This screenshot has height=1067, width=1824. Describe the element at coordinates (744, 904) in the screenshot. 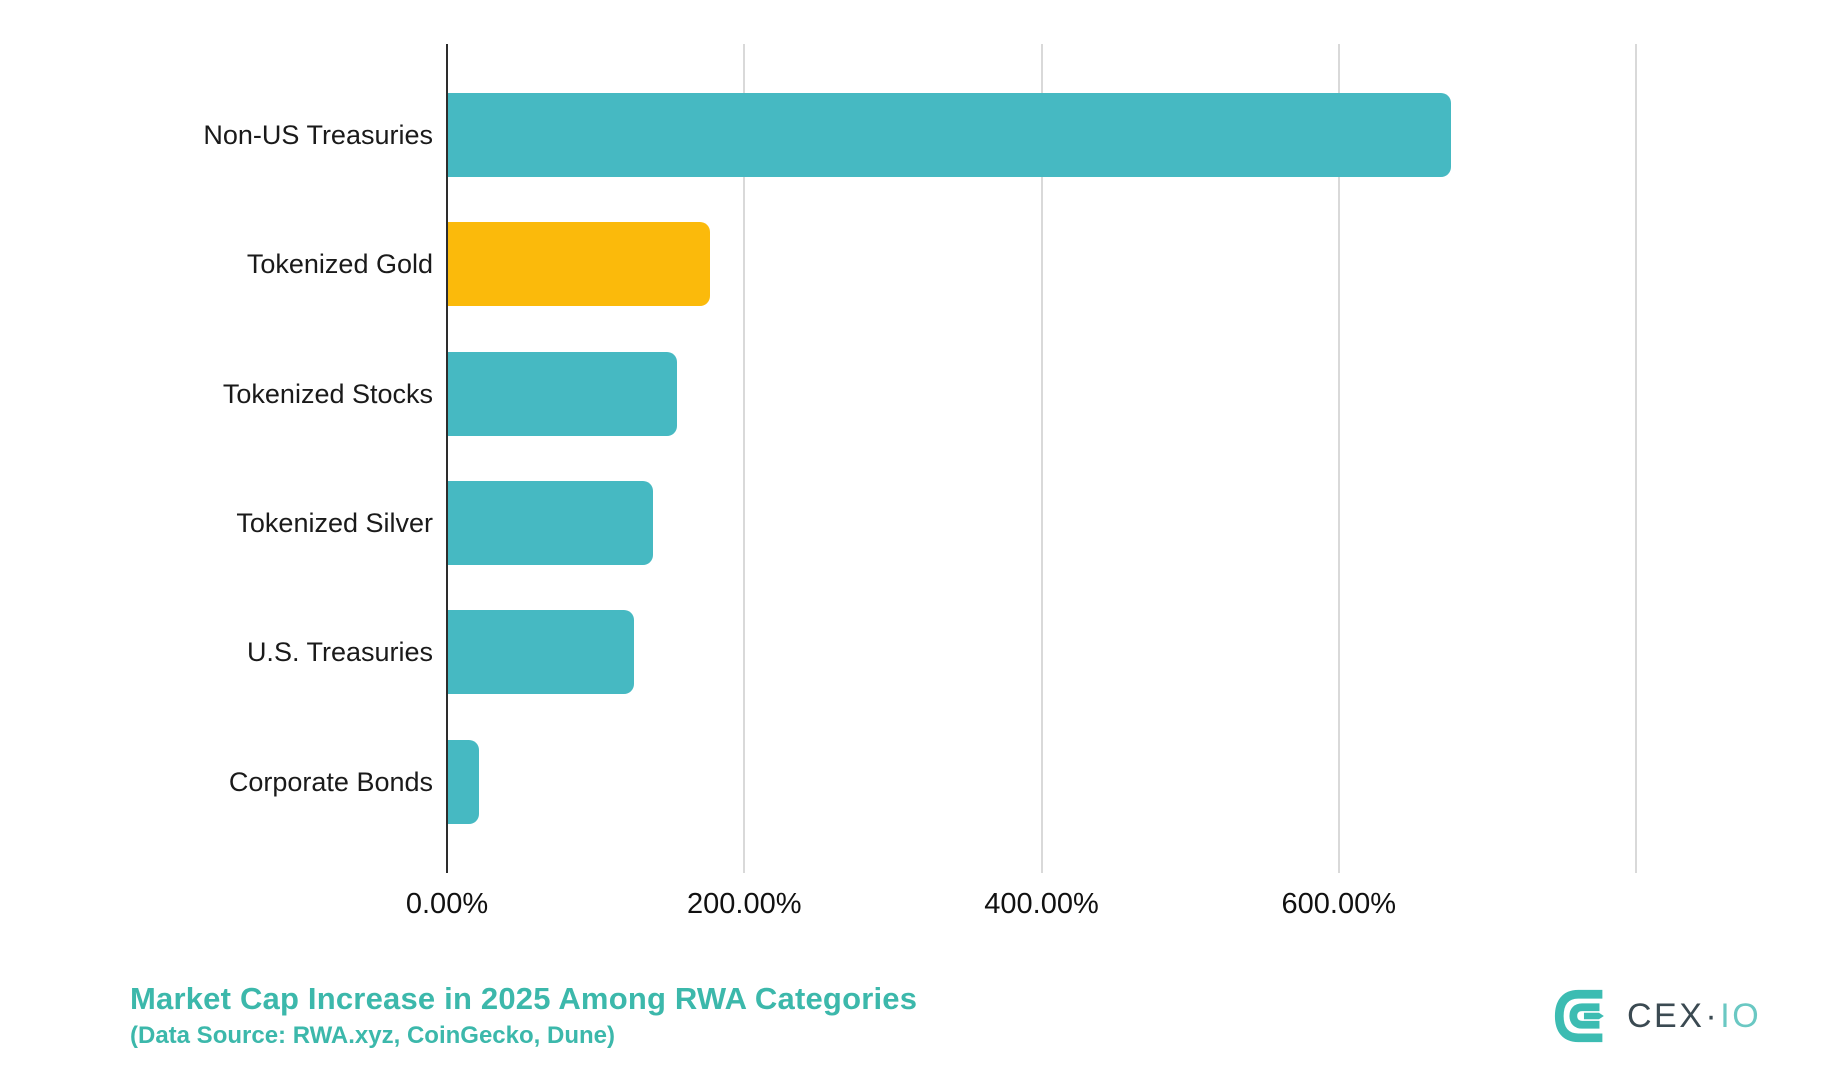

I see `x-tick-label-200: 200.00%` at that location.